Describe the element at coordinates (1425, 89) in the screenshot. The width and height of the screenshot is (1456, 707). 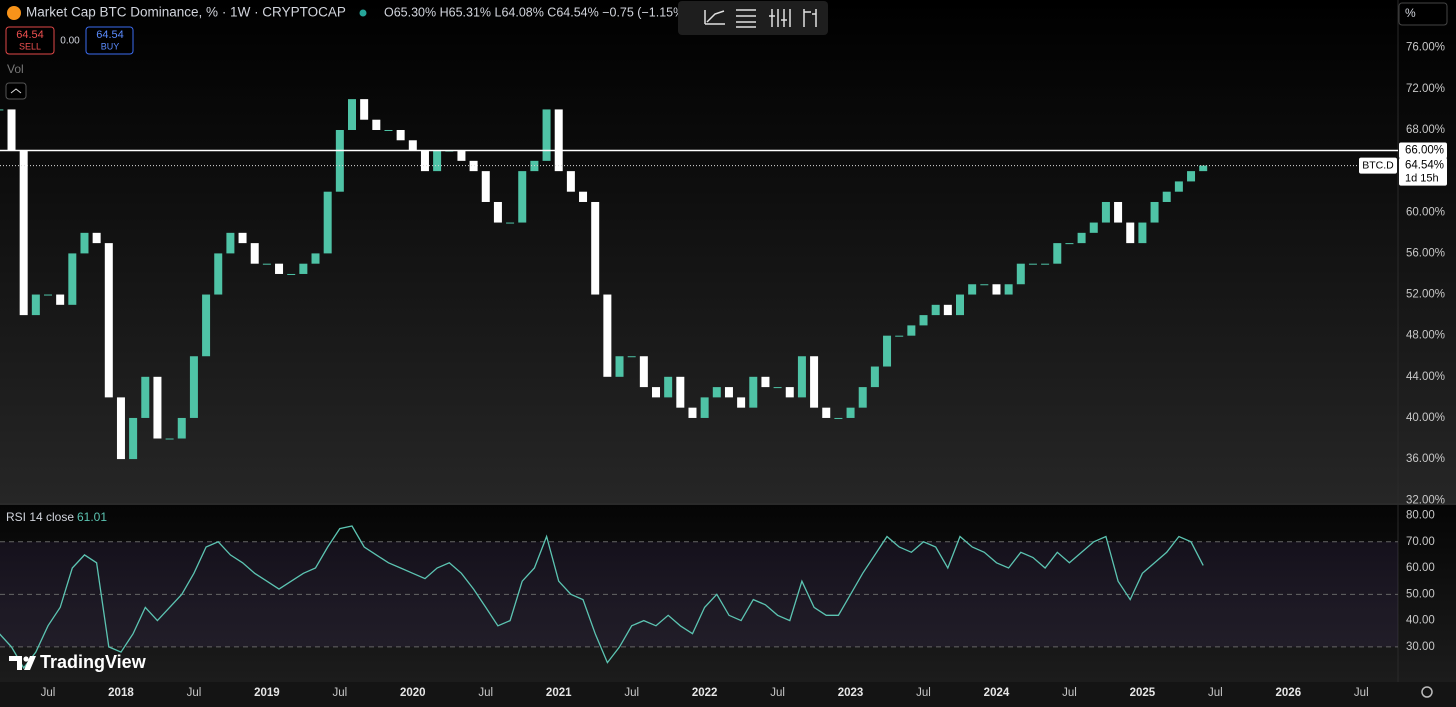
I see `y-tick-label: 72.00%` at that location.